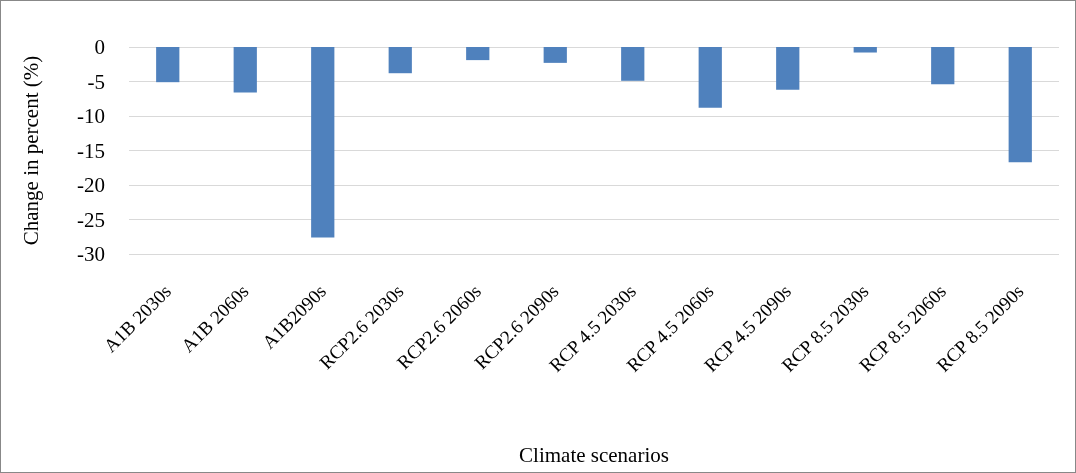 The width and height of the screenshot is (1076, 473). I want to click on y-tick-label: 0, so click(99, 47).